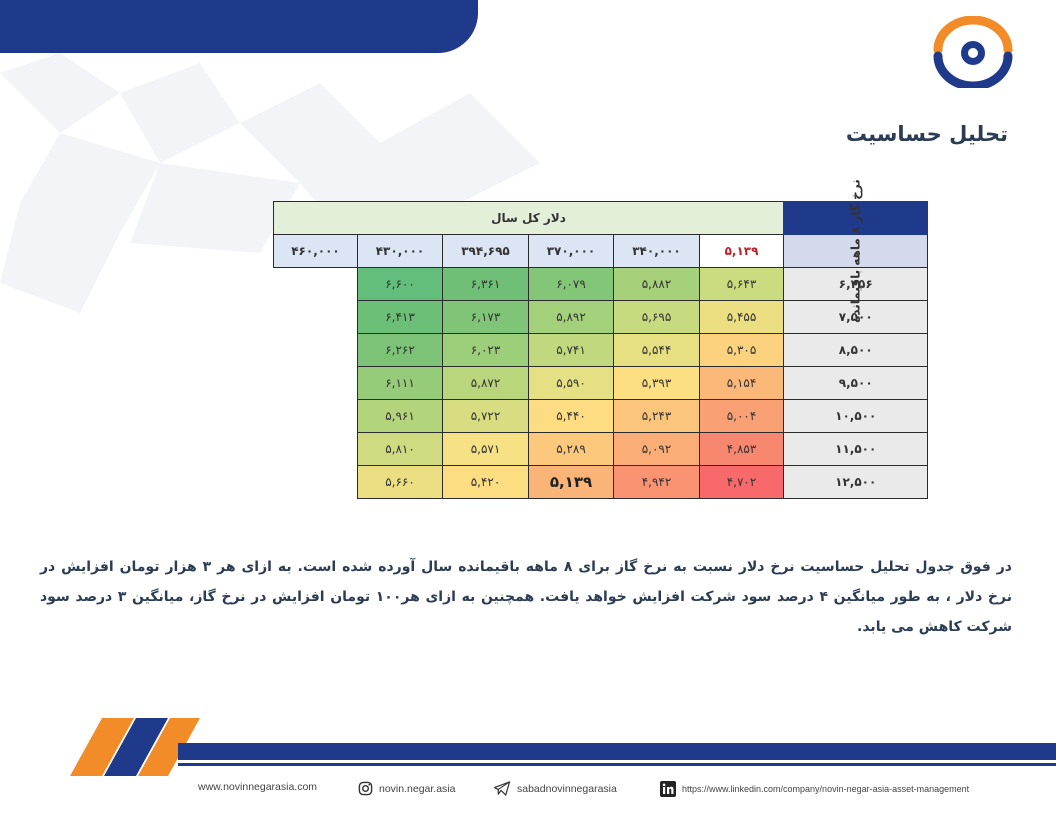  I want to click on table-cell: ۵,۶۴۳, so click(741, 284).